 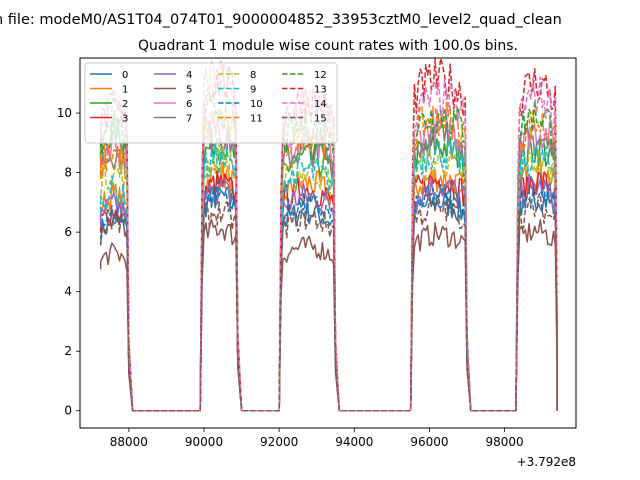 What do you see at coordinates (125, 104) in the screenshot?
I see `legend-label-2: 2` at bounding box center [125, 104].